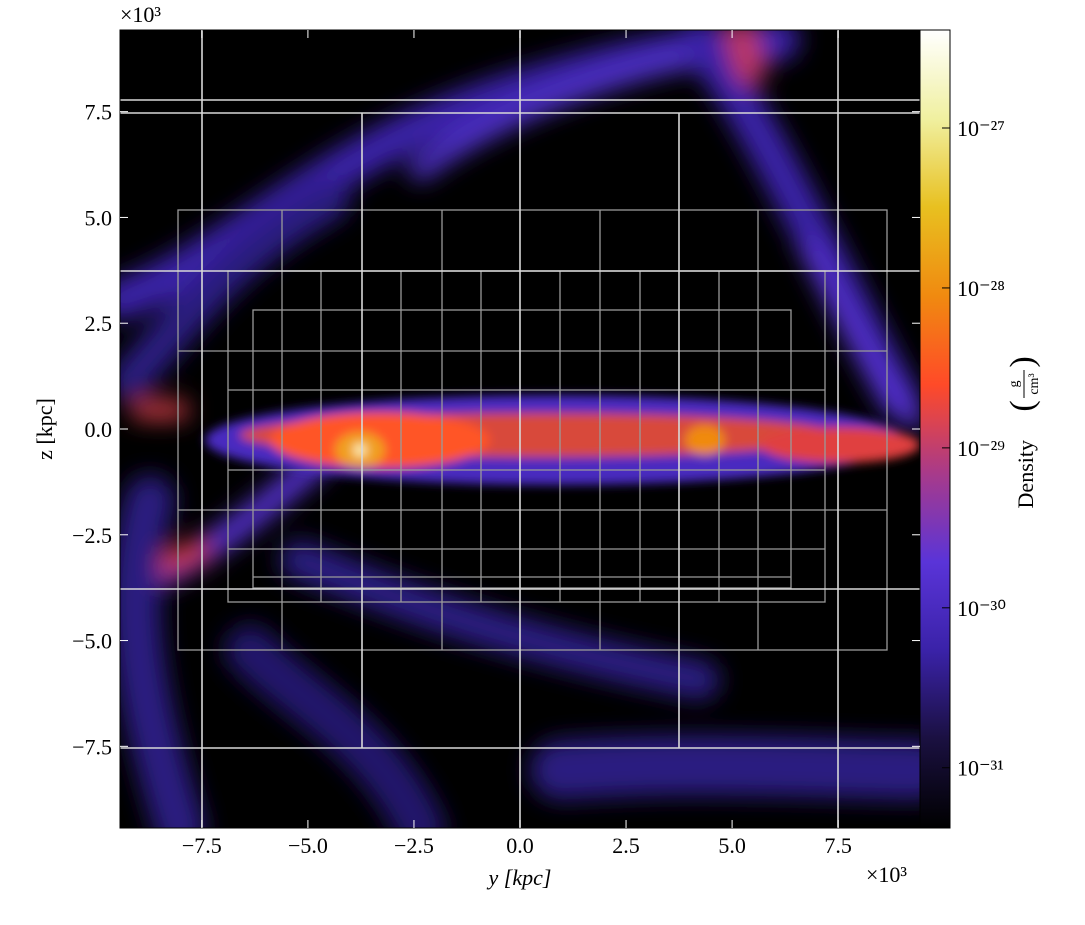 This screenshot has height=925, width=1085. Describe the element at coordinates (838, 845) in the screenshot. I see `x-tick-label: 7.5` at that location.